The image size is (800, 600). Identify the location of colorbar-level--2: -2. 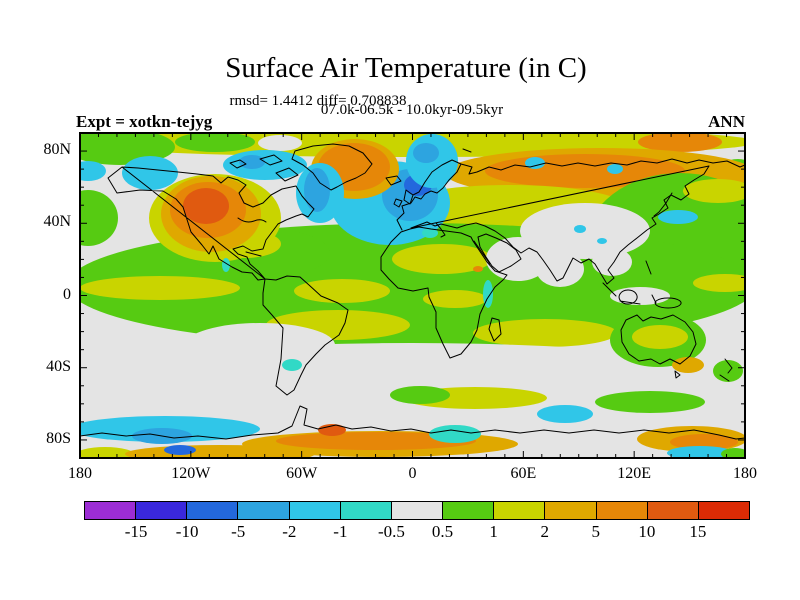
(289, 531).